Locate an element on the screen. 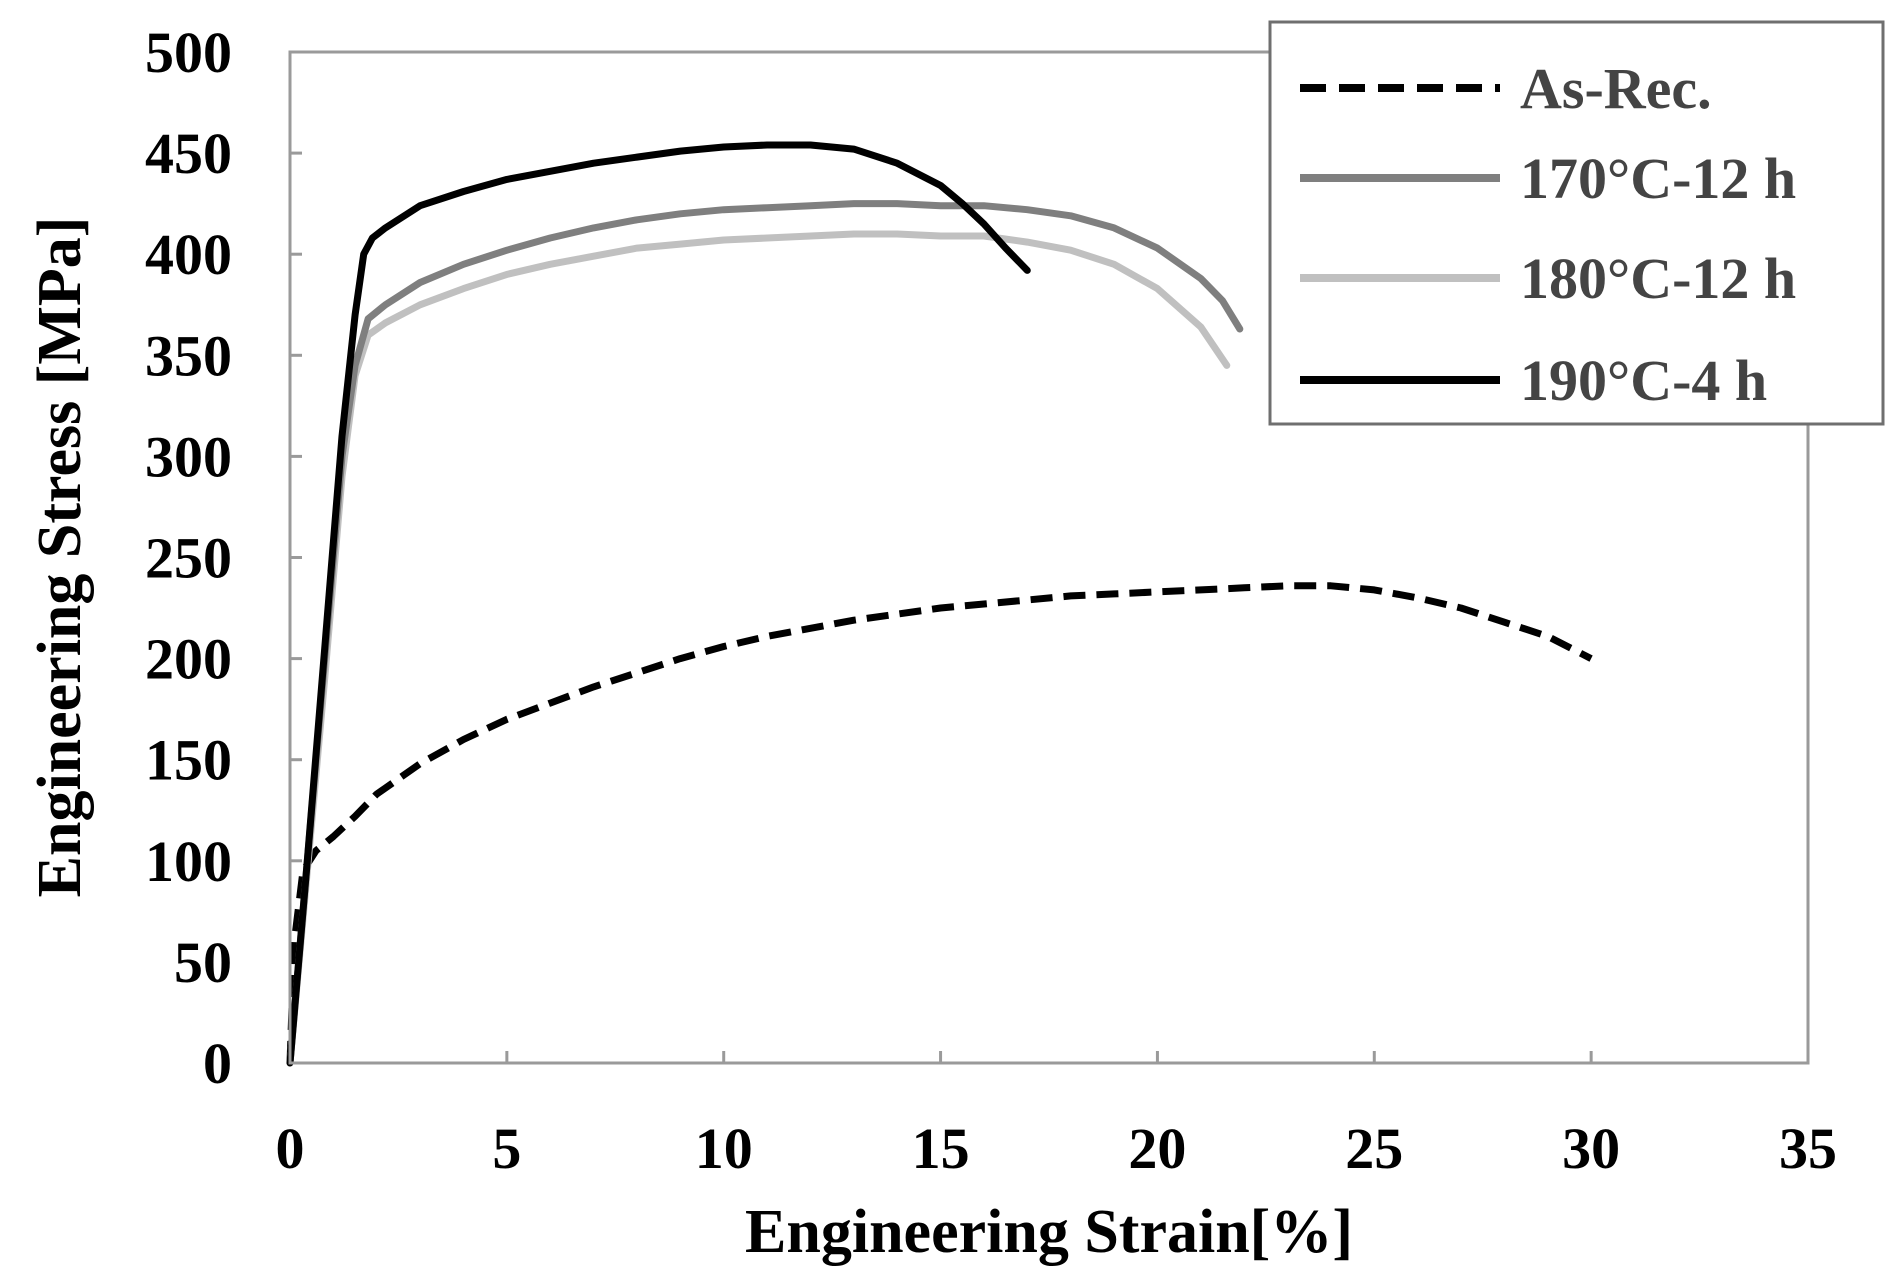 The height and width of the screenshot is (1284, 1895). y-tick-label: 300 is located at coordinates (188, 456).